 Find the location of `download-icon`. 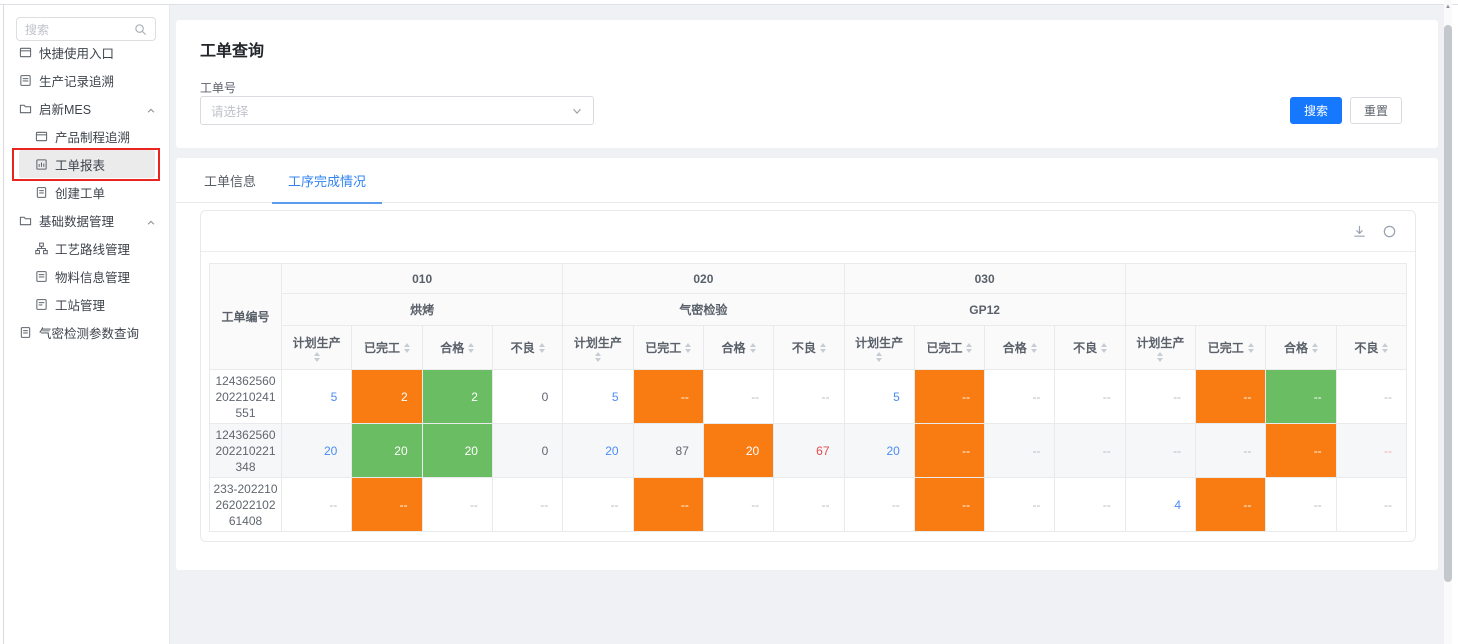

download-icon is located at coordinates (1359, 231).